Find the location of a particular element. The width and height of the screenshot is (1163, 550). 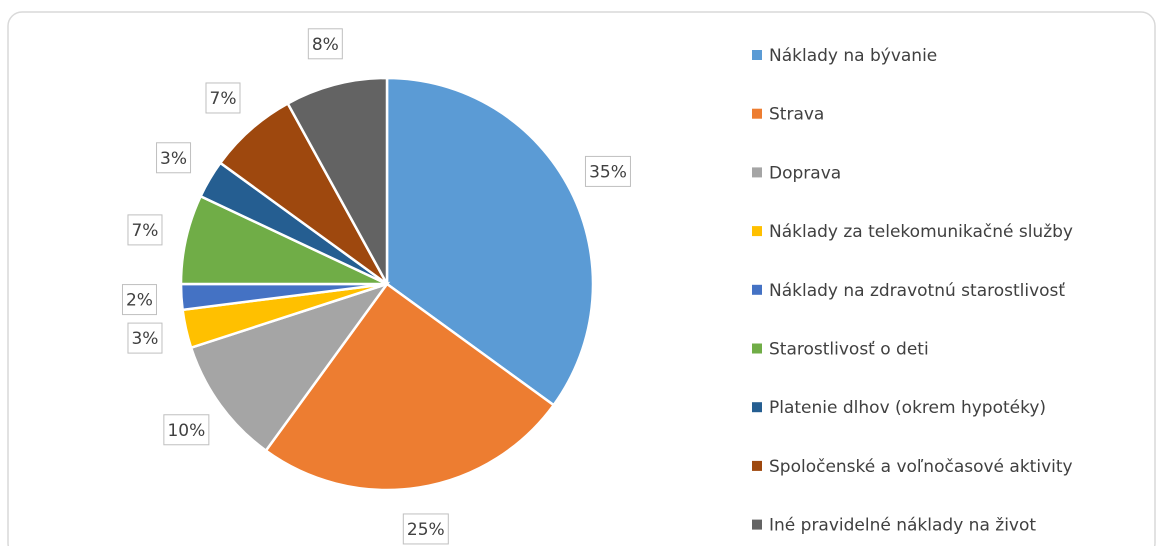

legend-label: Náklady na zdravotnú starostlivosť is located at coordinates (917, 291).